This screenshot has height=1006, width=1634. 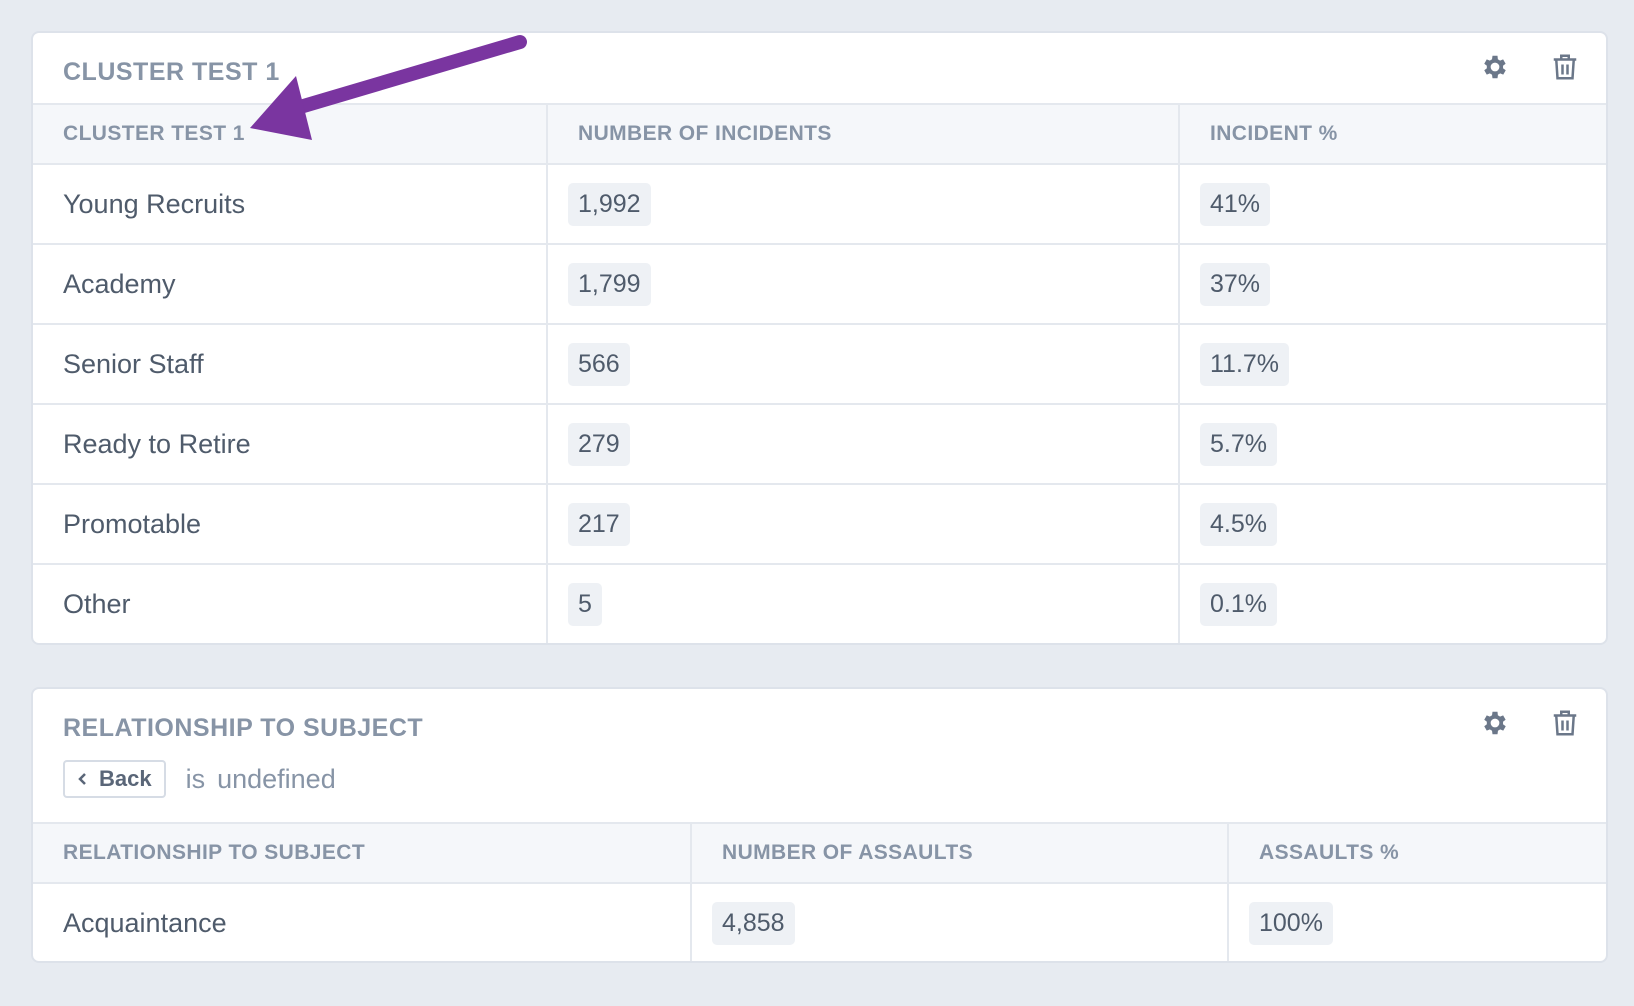 I want to click on count-value: 1,799, so click(x=609, y=284).